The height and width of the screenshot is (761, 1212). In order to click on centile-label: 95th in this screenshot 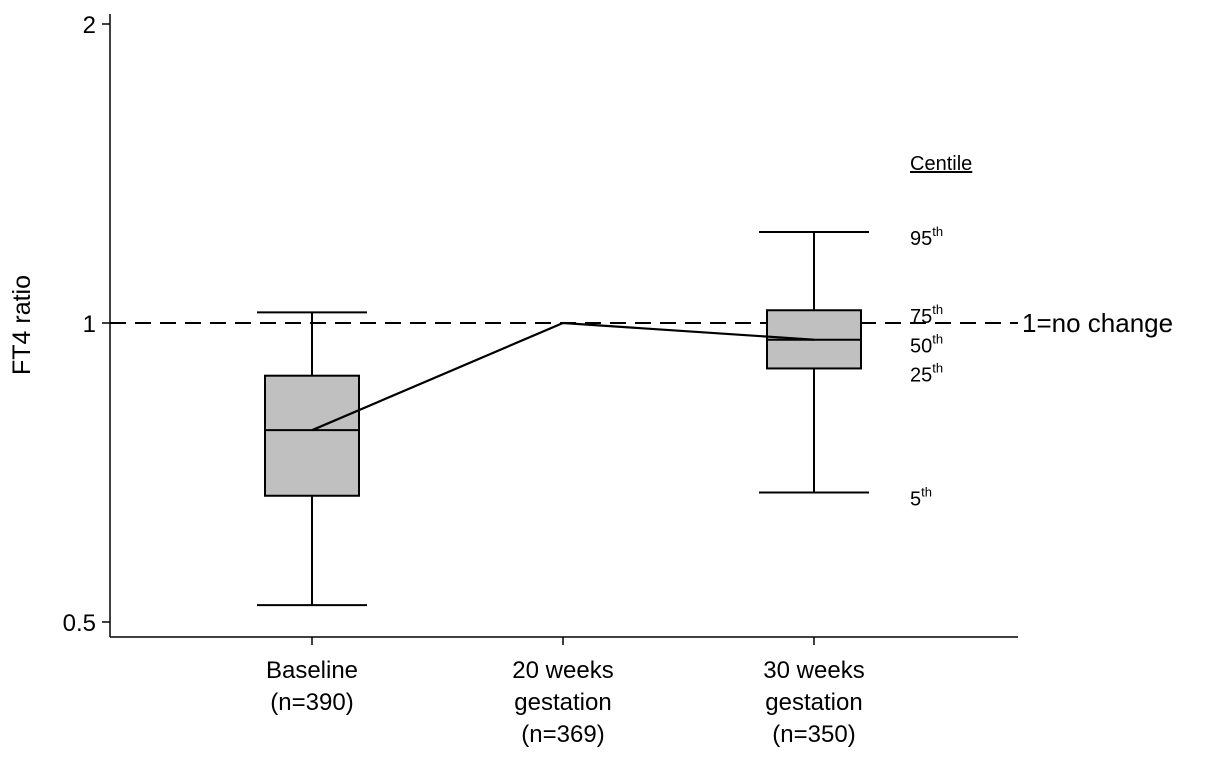, I will do `click(926, 237)`.